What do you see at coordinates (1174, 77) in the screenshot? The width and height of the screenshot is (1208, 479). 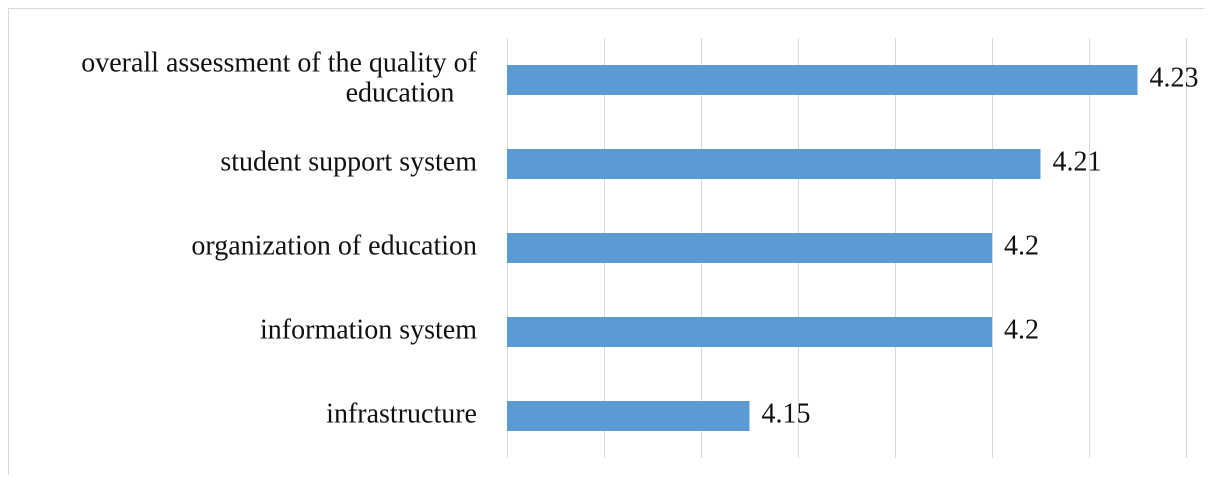 I see `data-label: 4.23` at bounding box center [1174, 77].